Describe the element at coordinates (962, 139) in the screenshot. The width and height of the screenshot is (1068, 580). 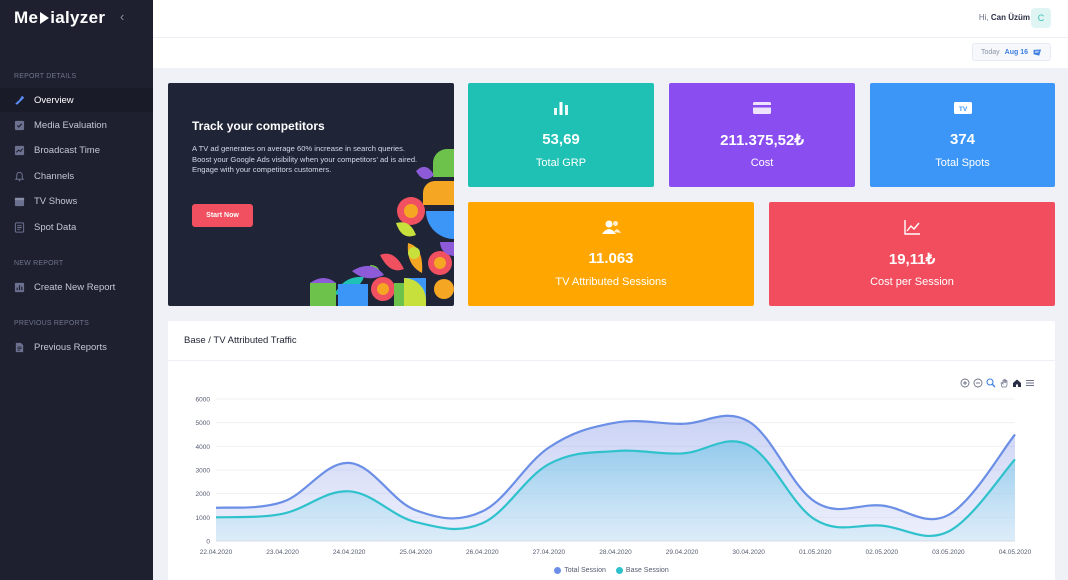
I see `kpi-value: 374` at that location.